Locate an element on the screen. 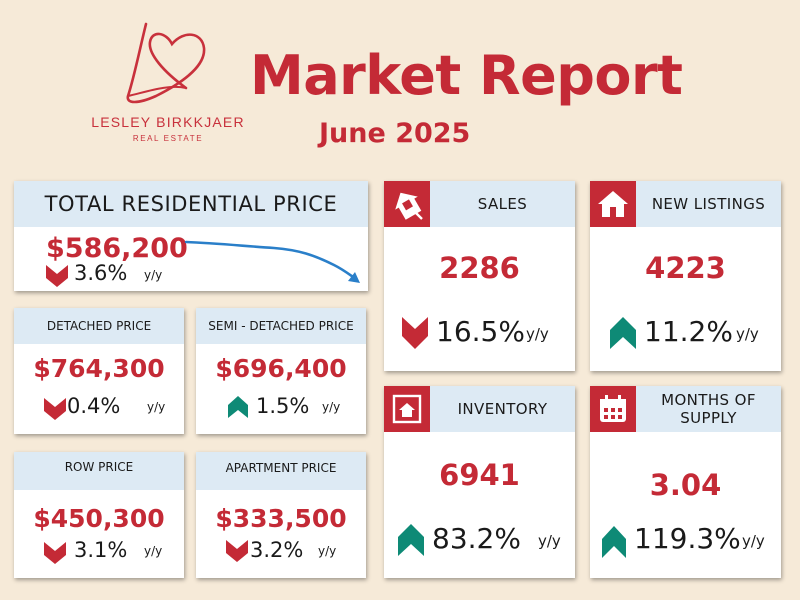 The height and width of the screenshot is (600, 800). apartment-price-card: APARTMENT PRICE $333,500 3.2% y/y is located at coordinates (281, 515).